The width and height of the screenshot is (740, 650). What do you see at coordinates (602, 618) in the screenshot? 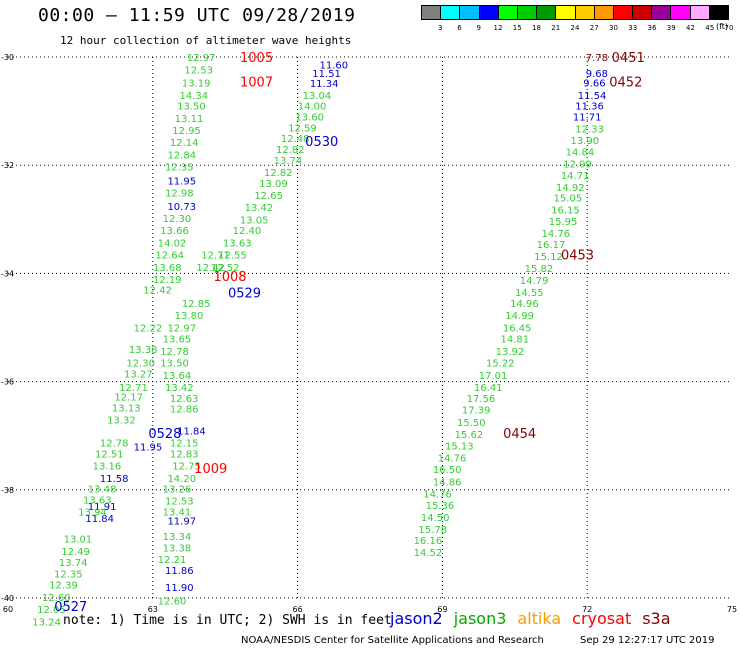
I see `legend-item-cryosat: cryosat` at bounding box center [602, 618].